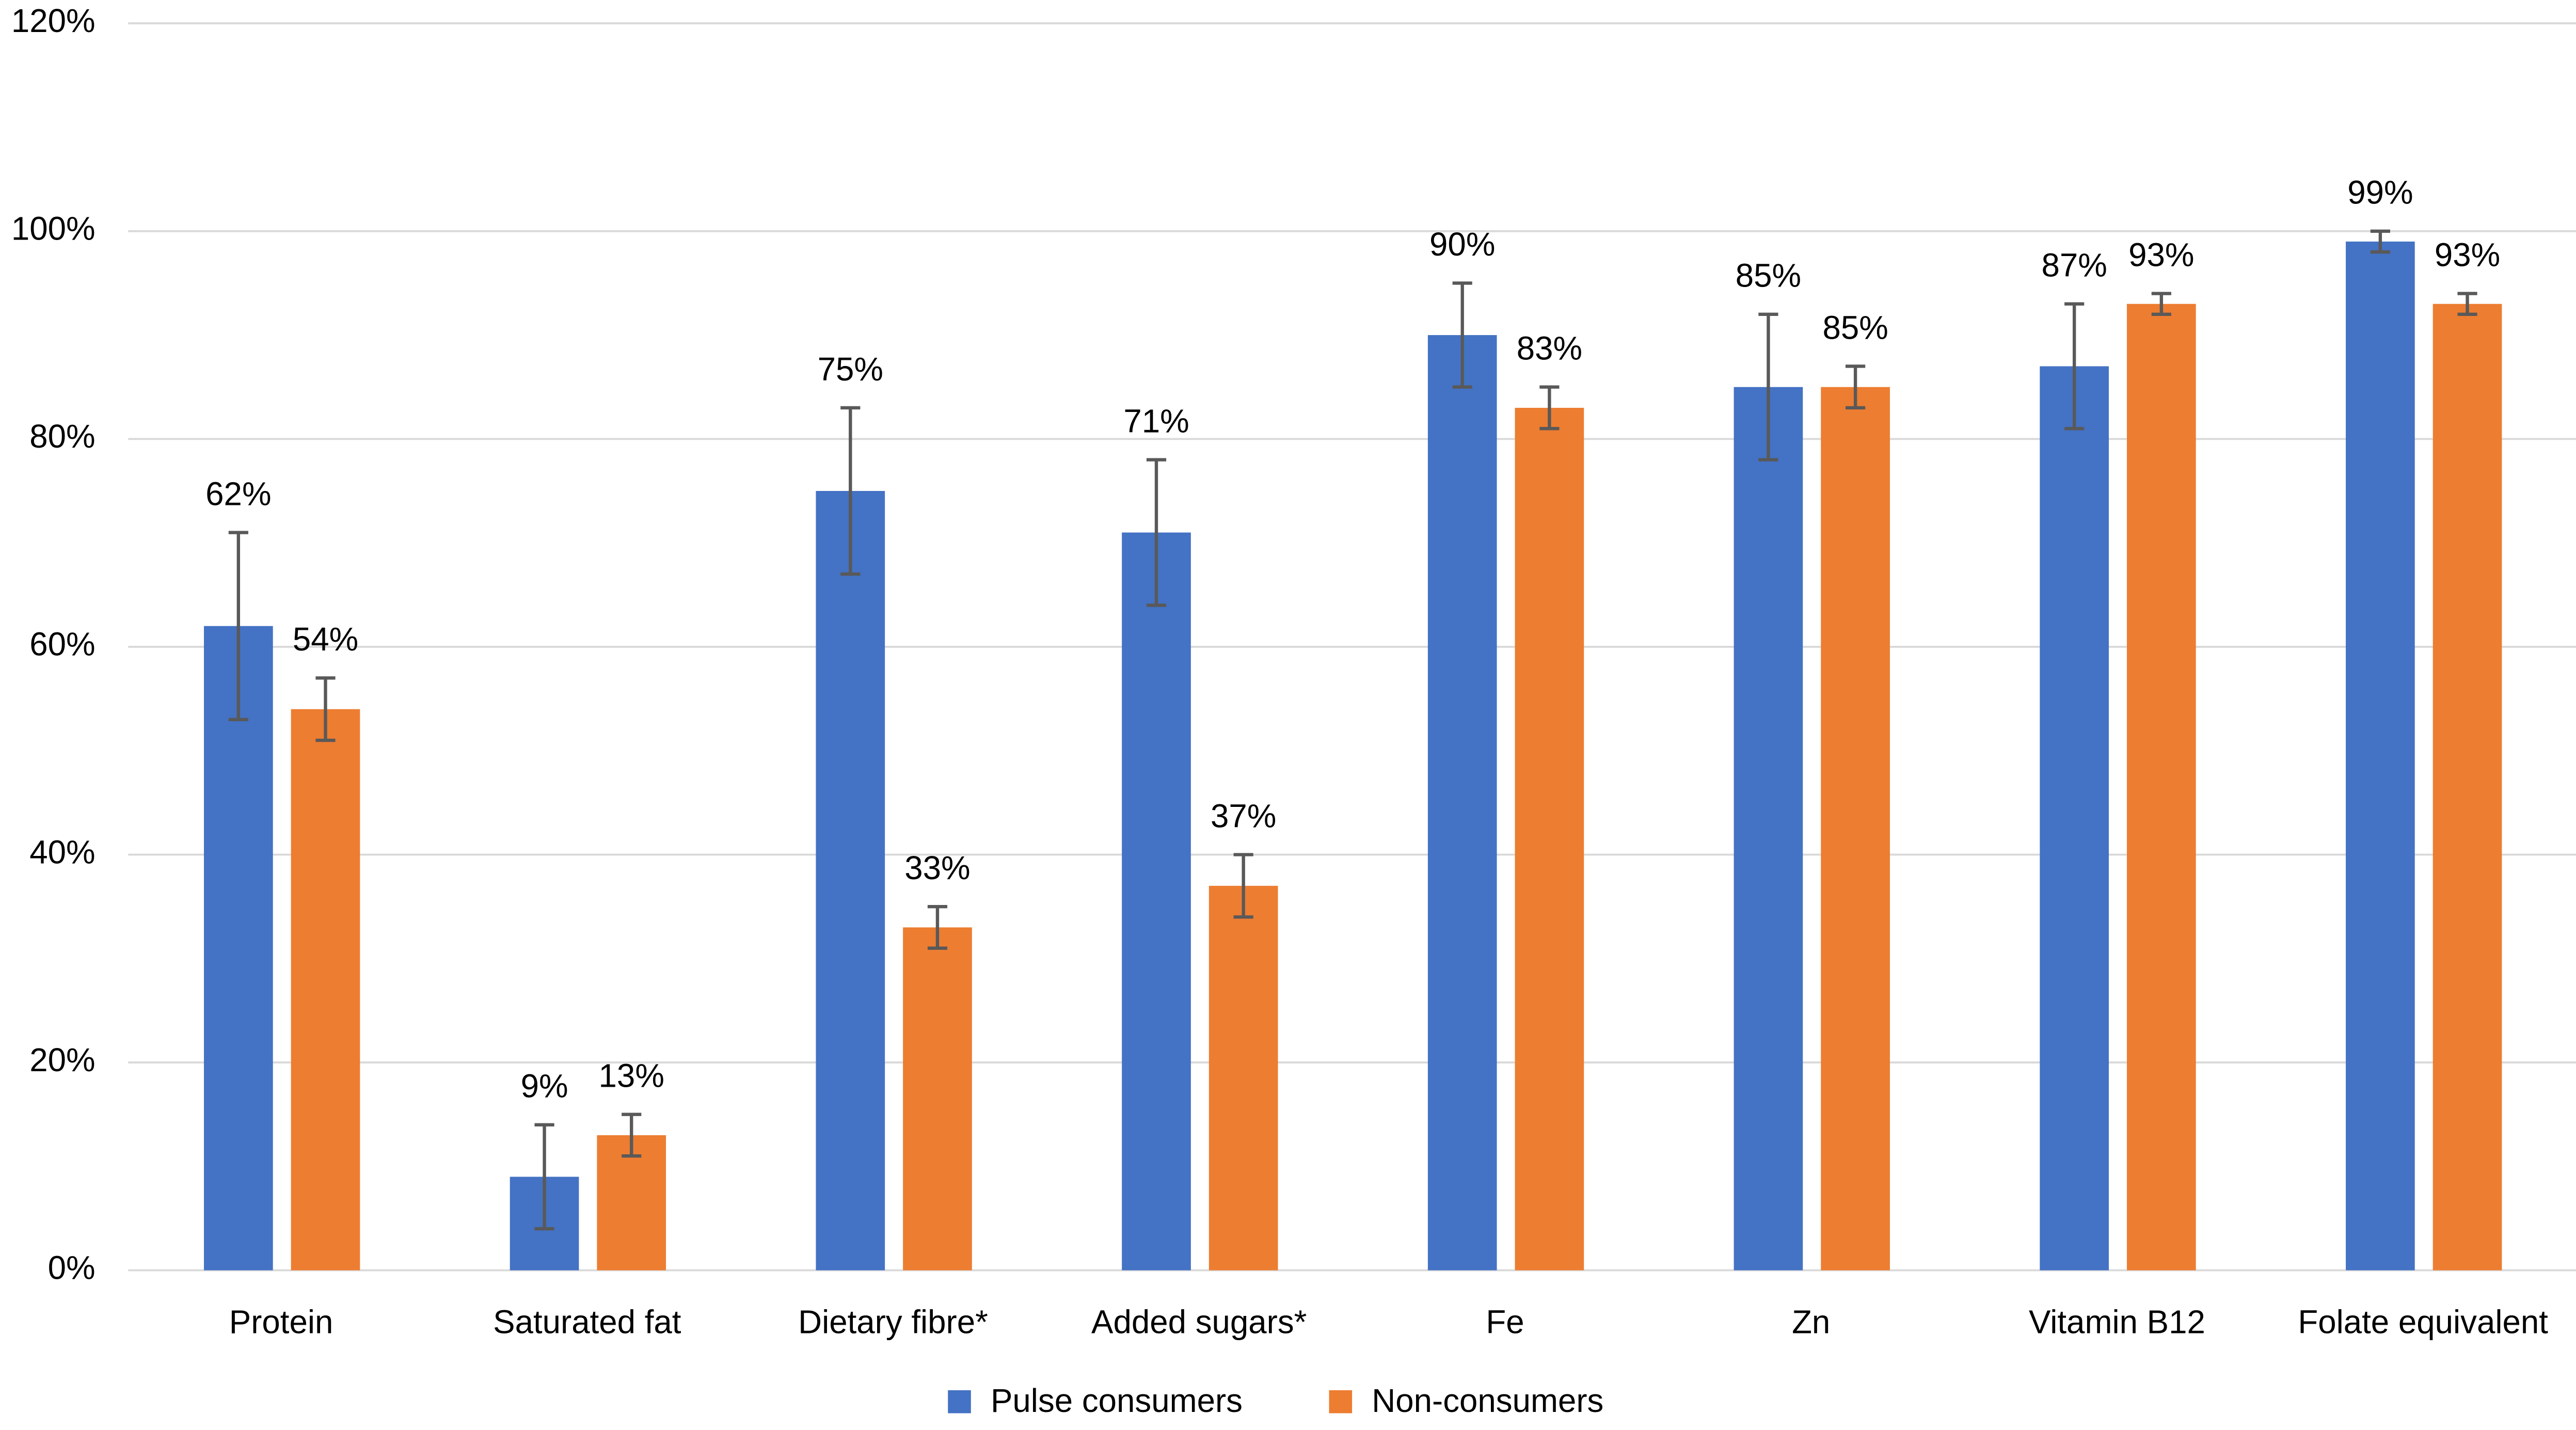 This screenshot has height=1430, width=2576. What do you see at coordinates (62, 1060) in the screenshot?
I see `y-tick-label: 20%` at bounding box center [62, 1060].